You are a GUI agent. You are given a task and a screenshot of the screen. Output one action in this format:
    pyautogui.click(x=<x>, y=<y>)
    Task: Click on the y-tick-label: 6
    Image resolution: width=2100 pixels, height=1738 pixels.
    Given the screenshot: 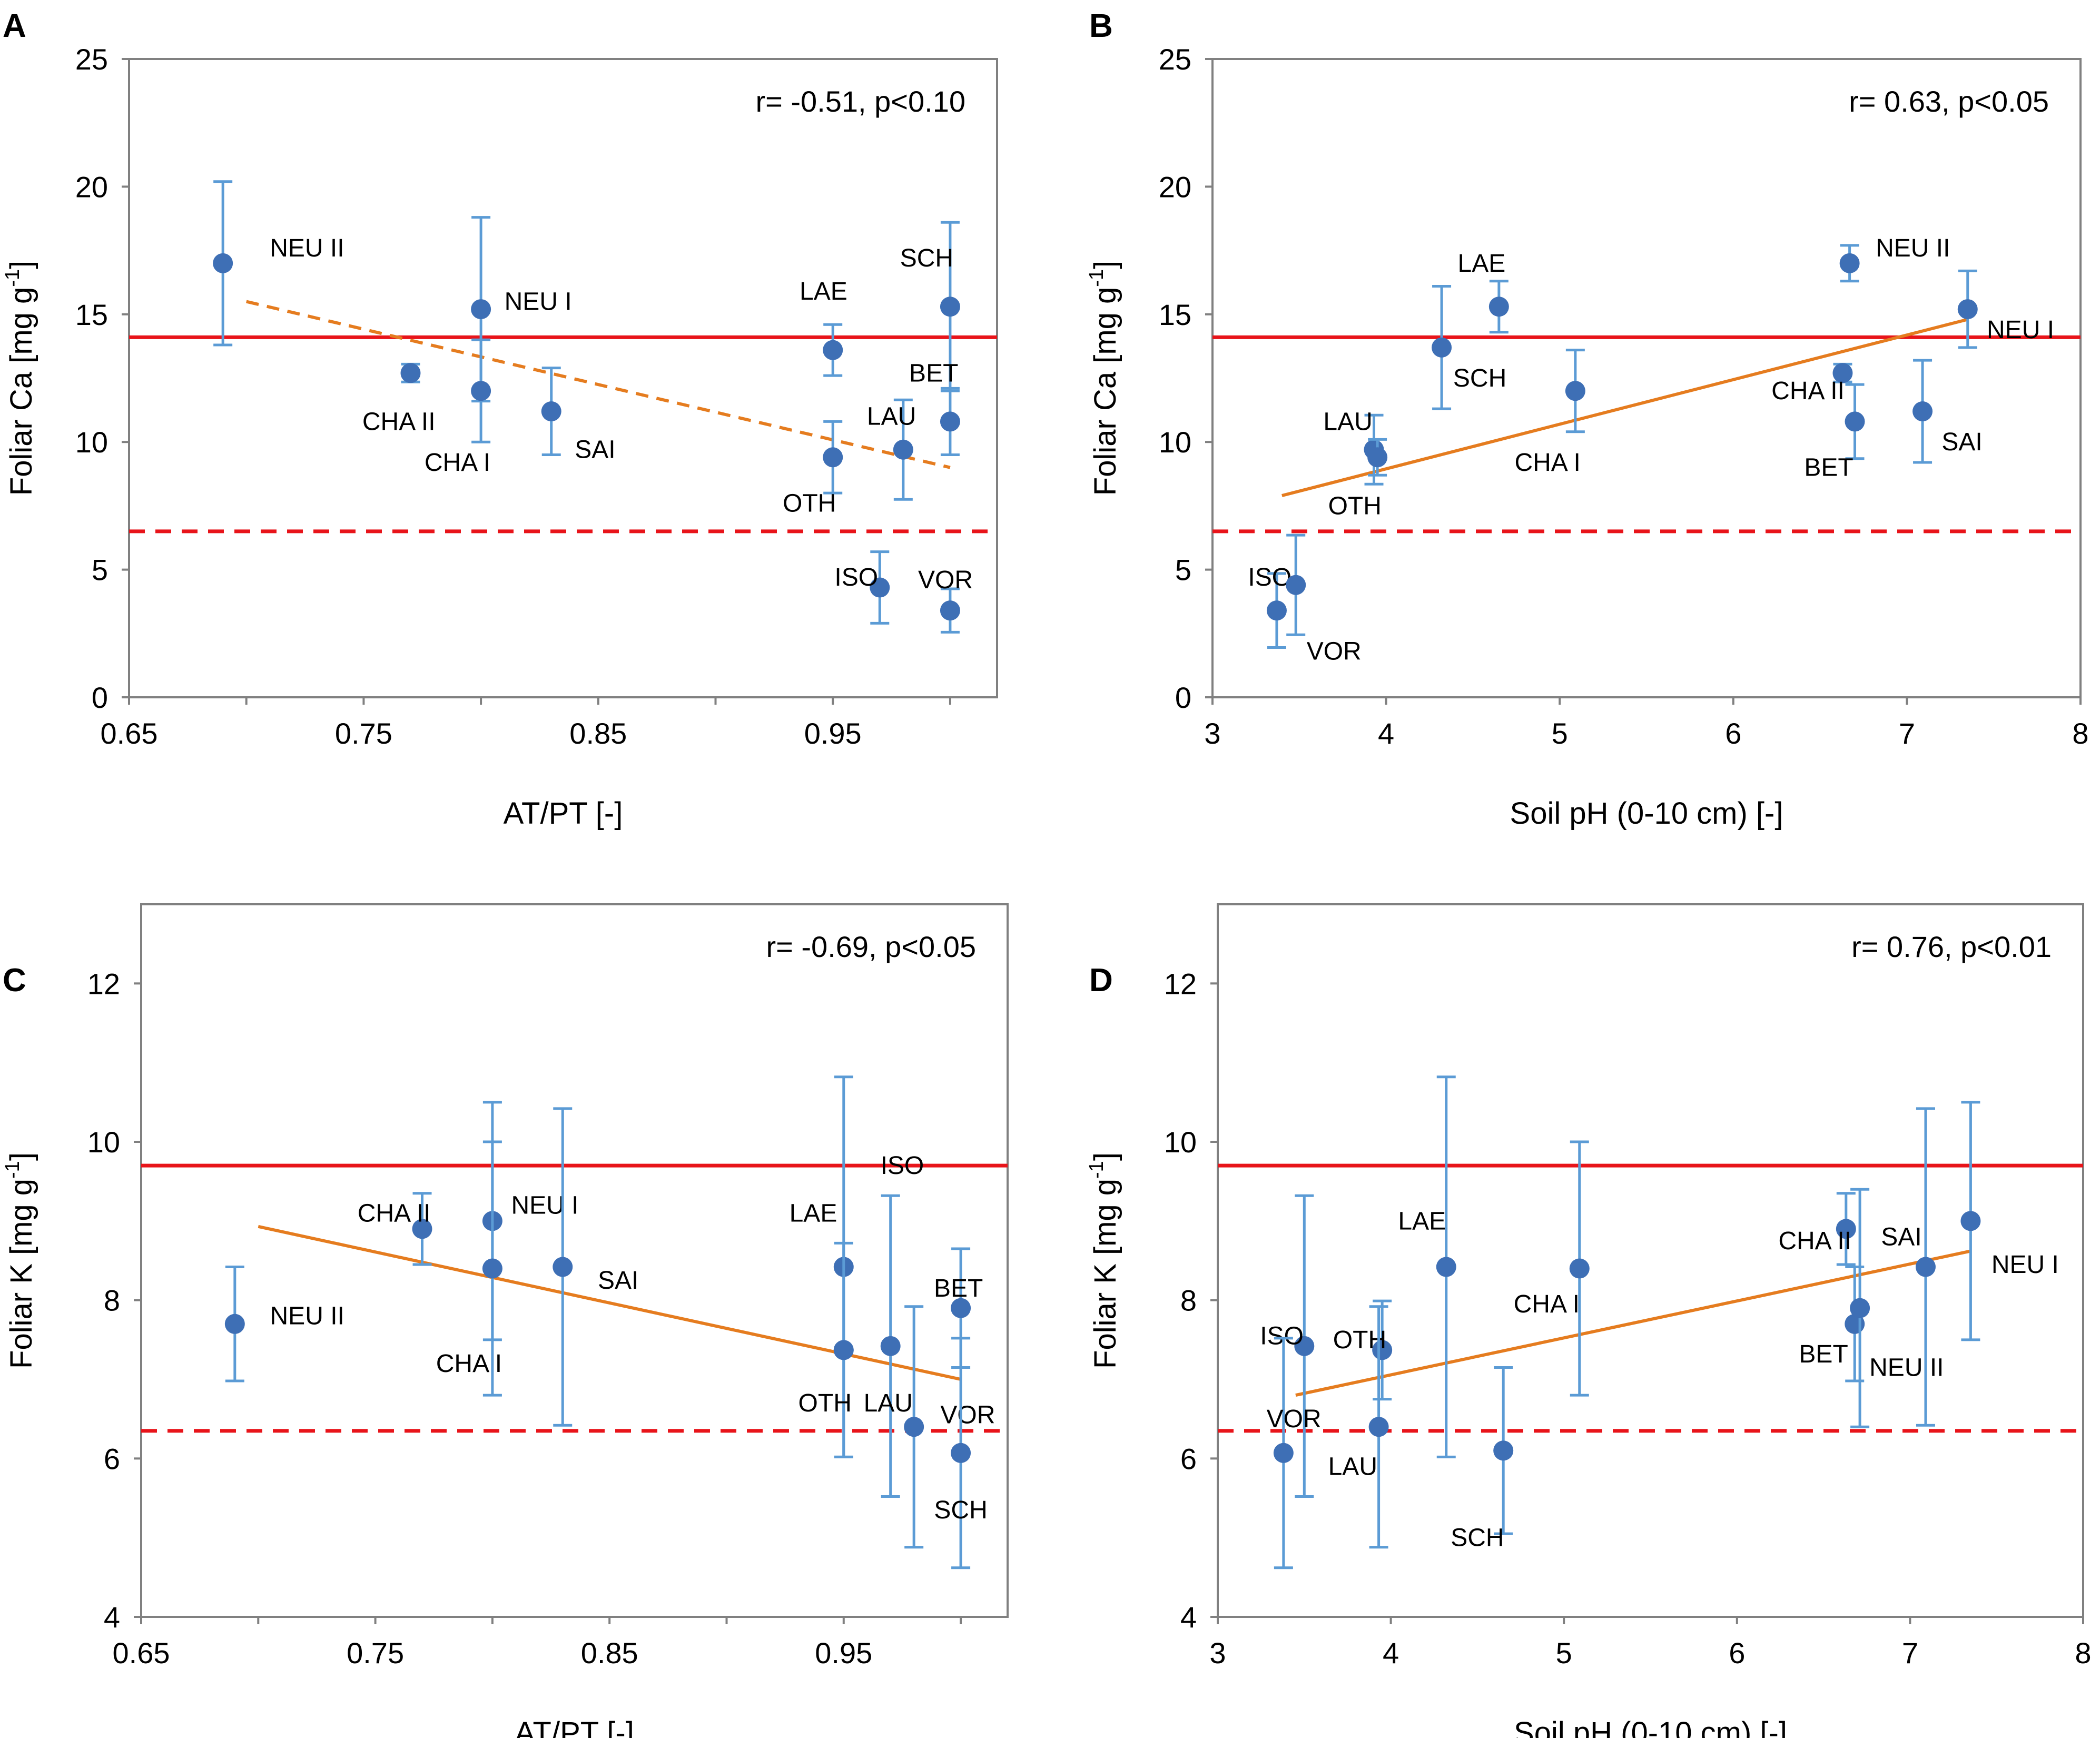 What is the action you would take?
    pyautogui.click(x=1189, y=1458)
    